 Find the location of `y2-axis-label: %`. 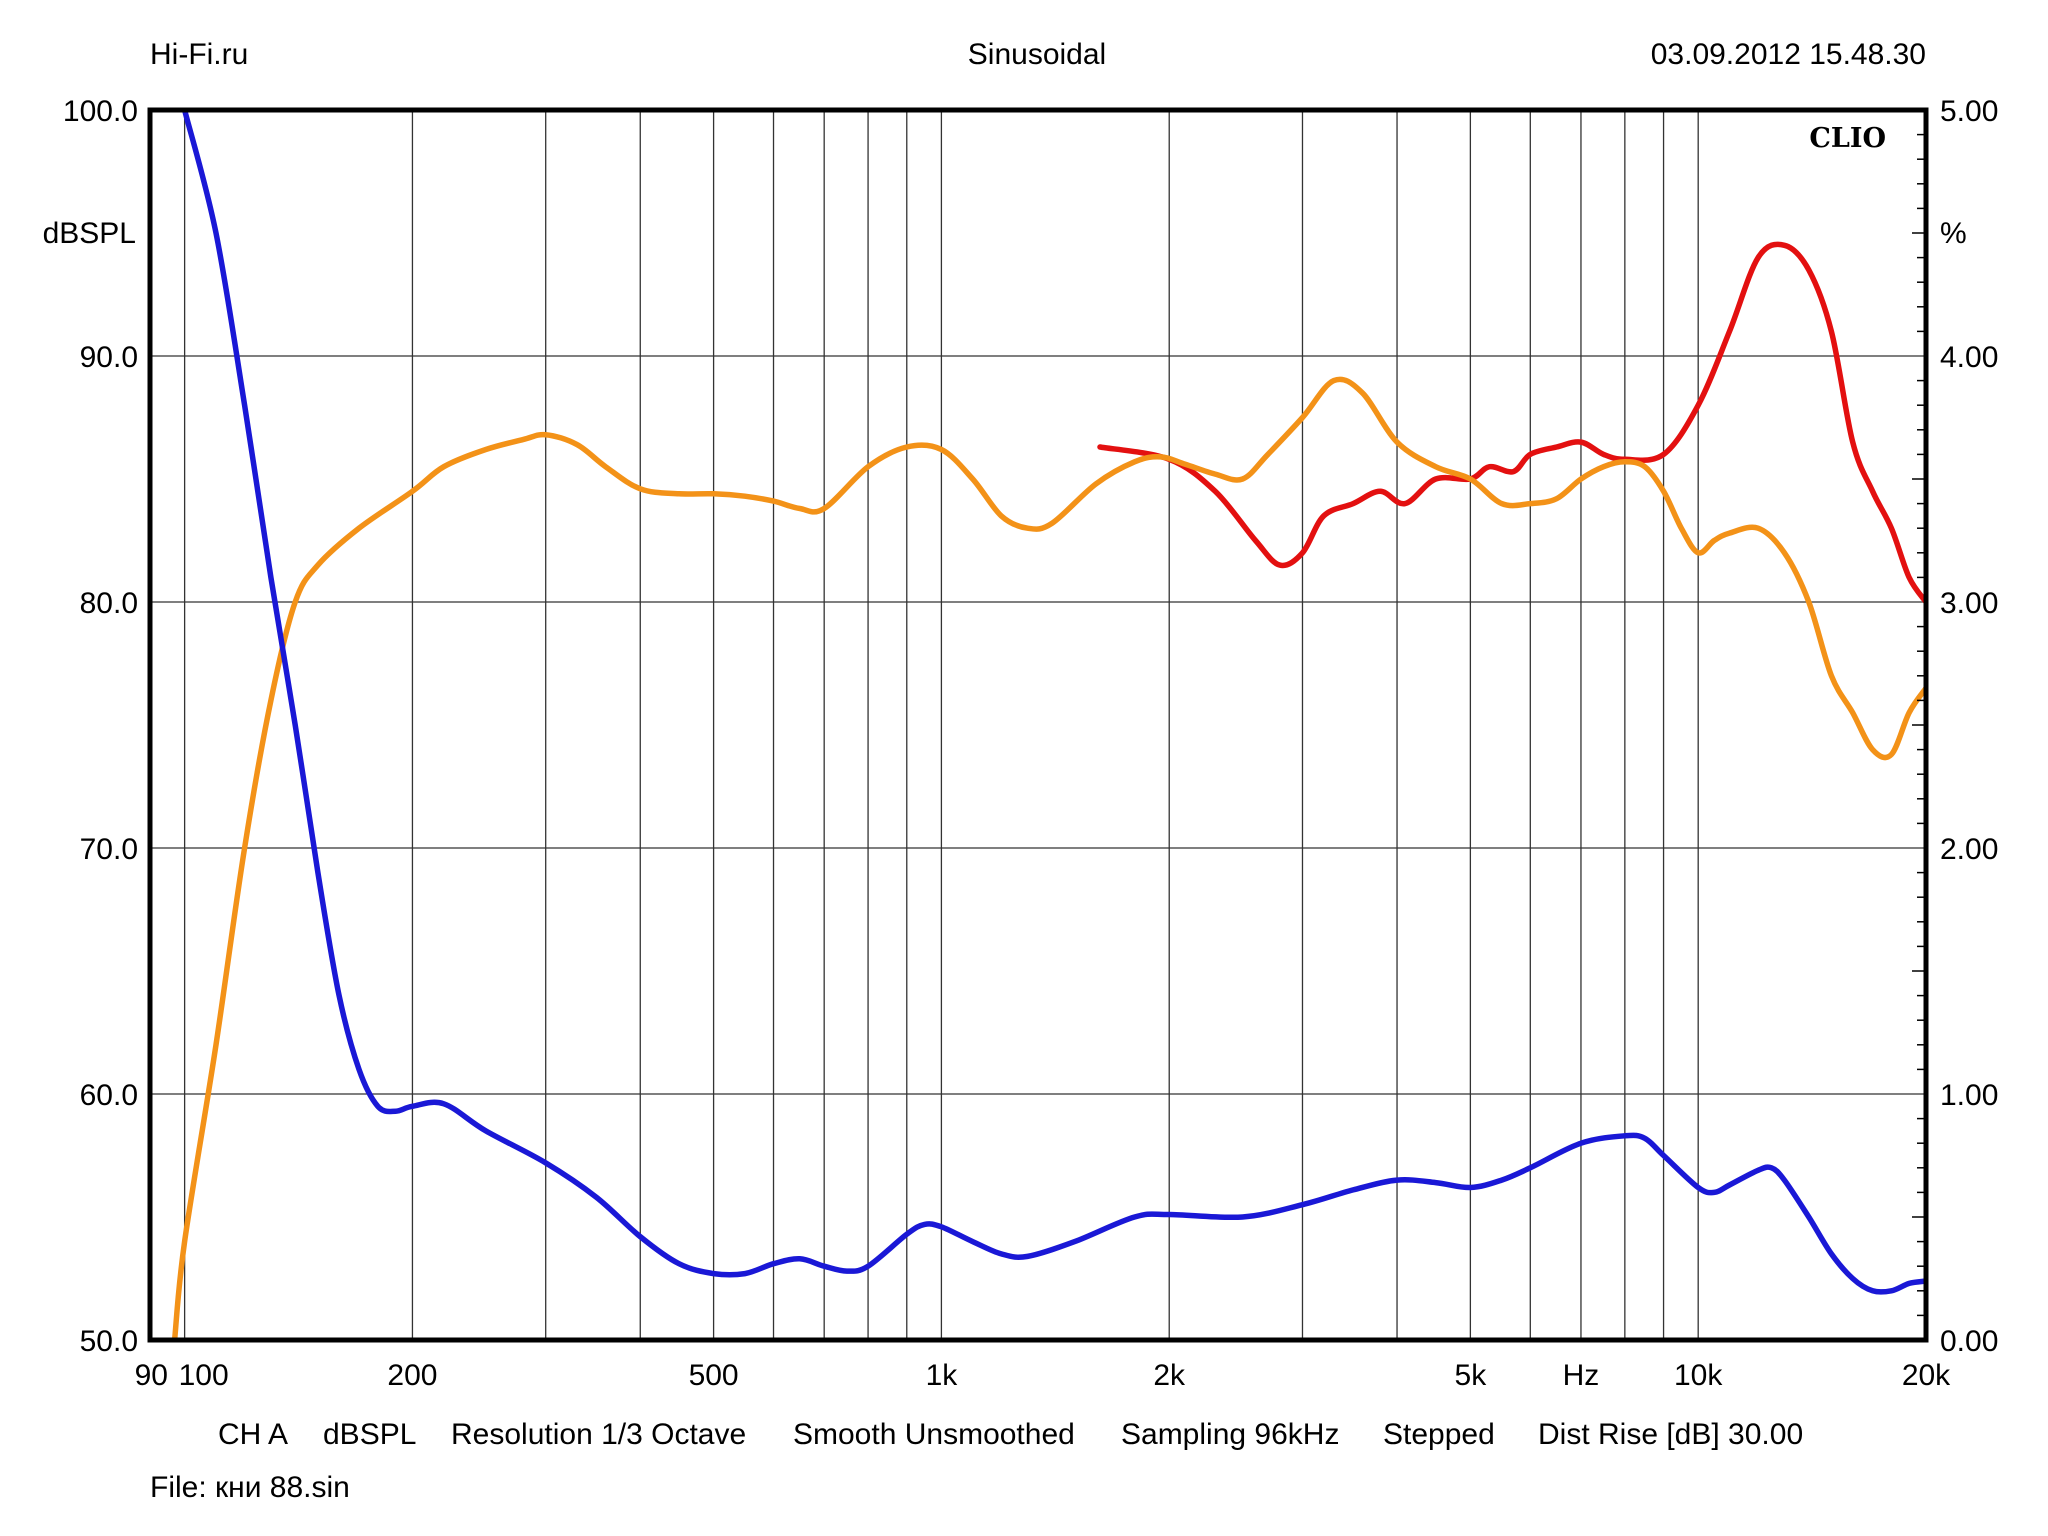

y2-axis-label: % is located at coordinates (1953, 233).